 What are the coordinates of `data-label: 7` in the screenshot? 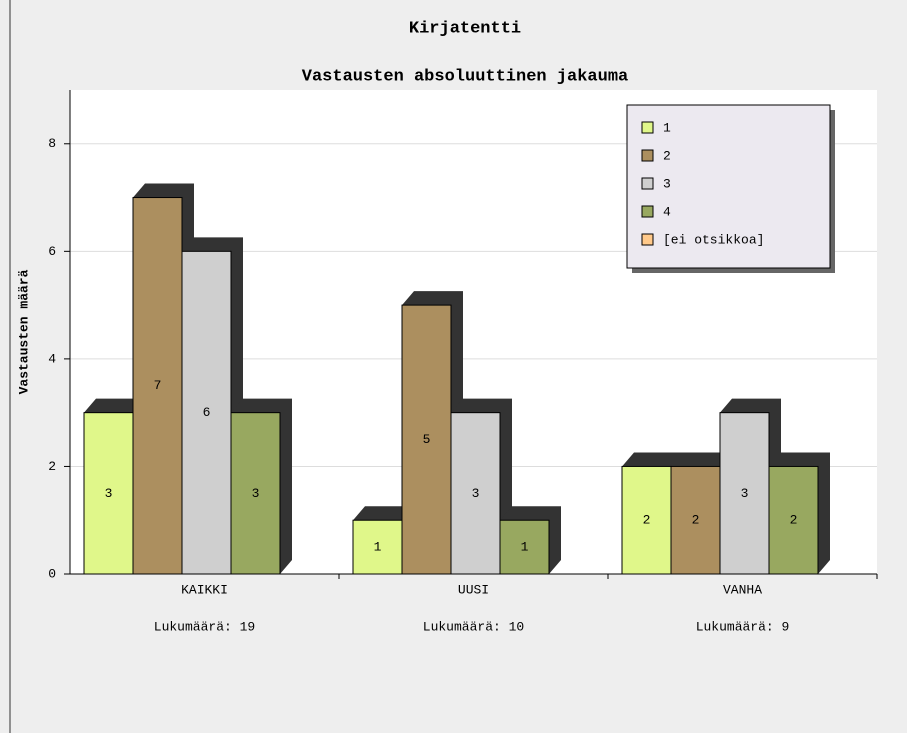 It's located at (158, 385).